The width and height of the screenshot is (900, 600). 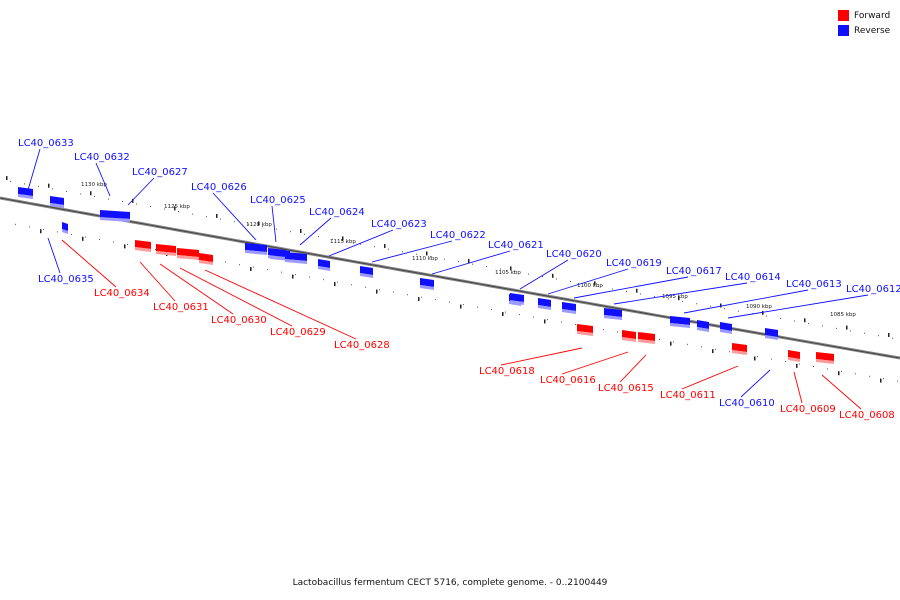 I want to click on gene-label: LC40_0623, so click(x=399, y=224).